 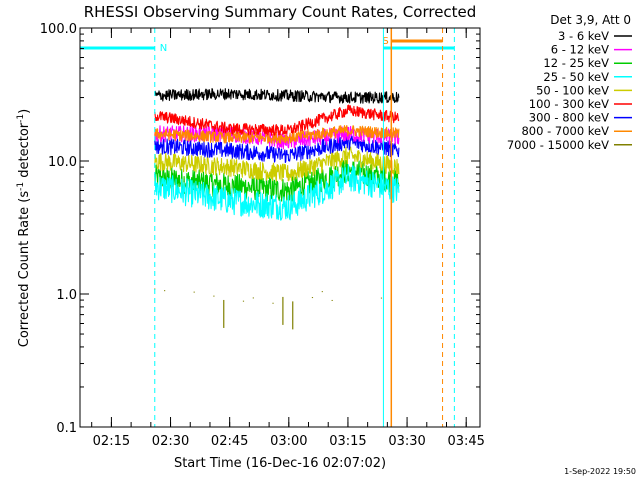 I want to click on y-axis-label-sup2: -1, so click(x=21, y=118).